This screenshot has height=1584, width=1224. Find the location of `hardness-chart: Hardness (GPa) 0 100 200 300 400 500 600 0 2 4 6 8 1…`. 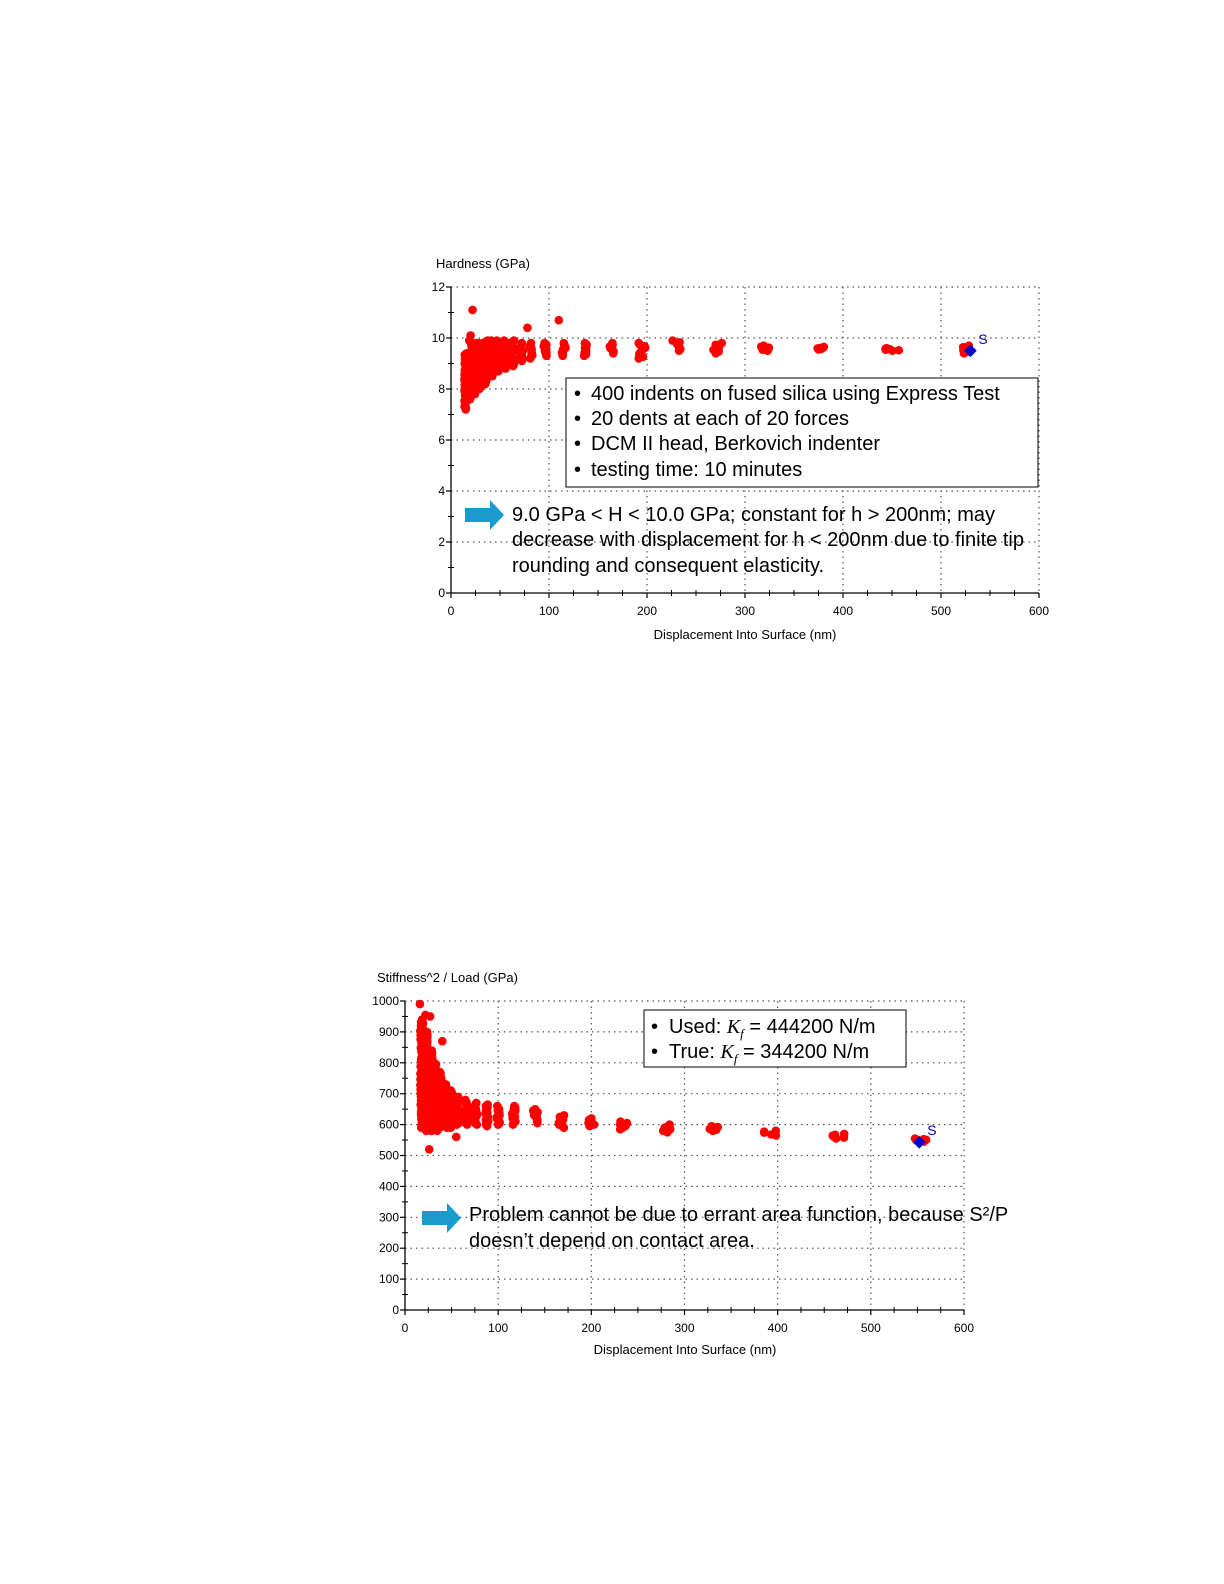

hardness-chart: Hardness (GPa) 0 100 200 300 400 500 600 0 2 4 6 8 1… is located at coordinates (741, 449).